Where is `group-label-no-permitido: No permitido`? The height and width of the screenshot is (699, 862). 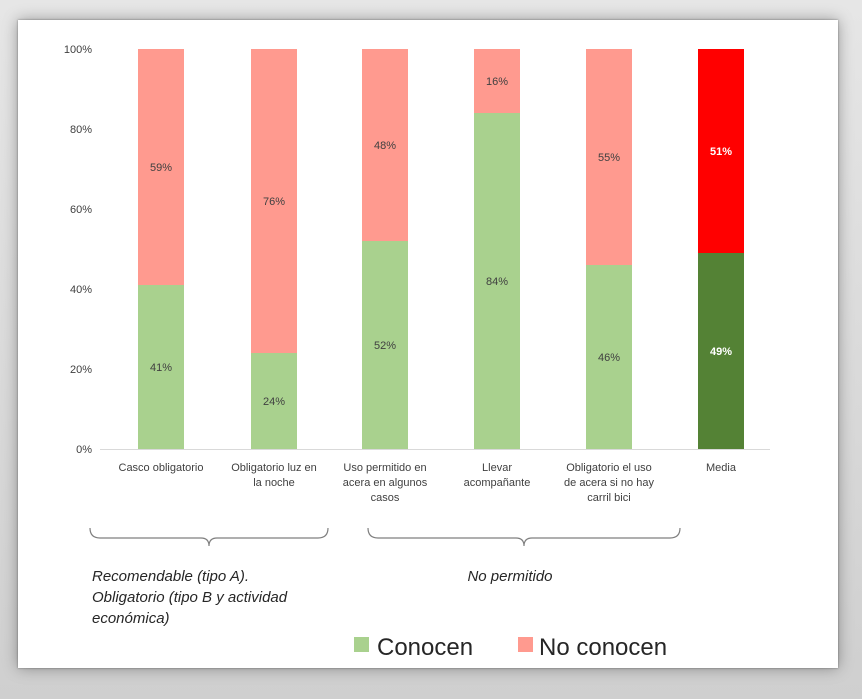
group-label-no-permitido: No permitido is located at coordinates (509, 576).